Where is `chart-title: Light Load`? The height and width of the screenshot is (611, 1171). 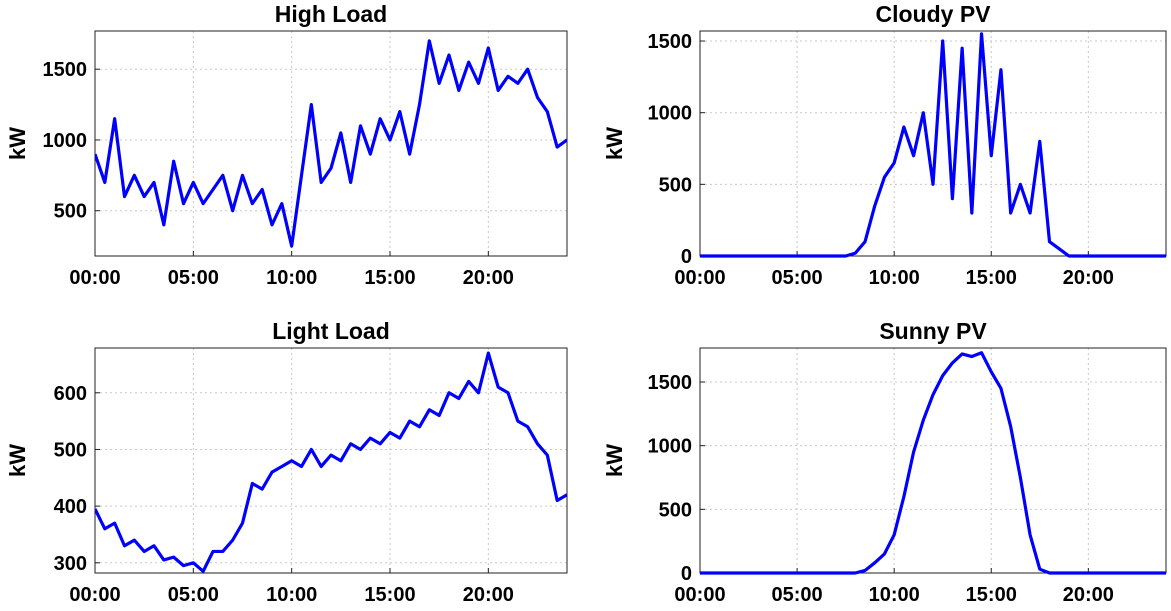 chart-title: Light Load is located at coordinates (331, 331).